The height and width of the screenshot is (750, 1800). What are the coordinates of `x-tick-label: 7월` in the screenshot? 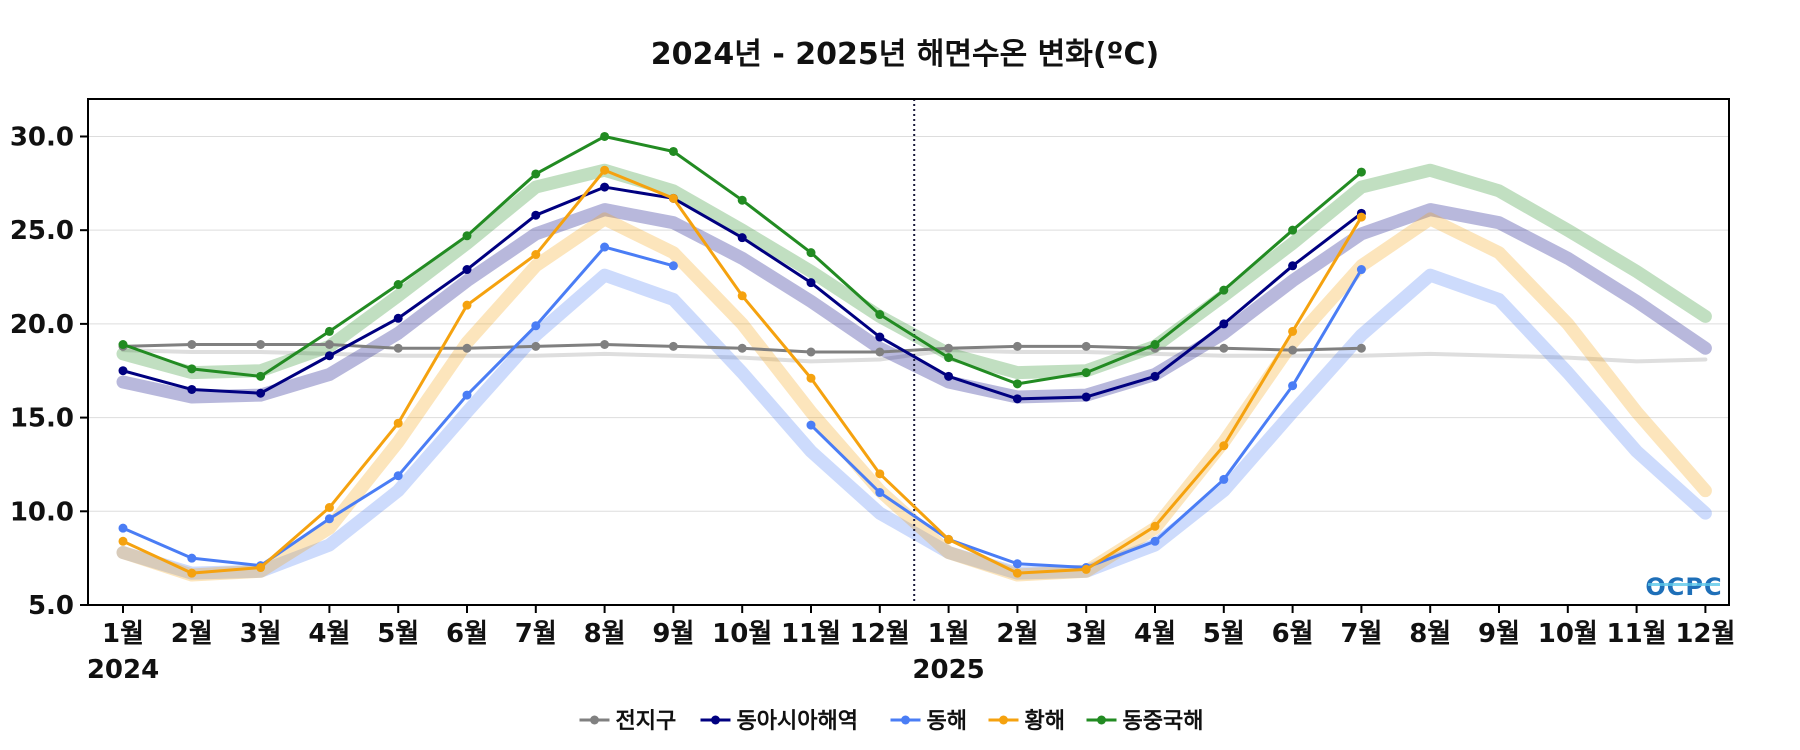 It's located at (536, 634).